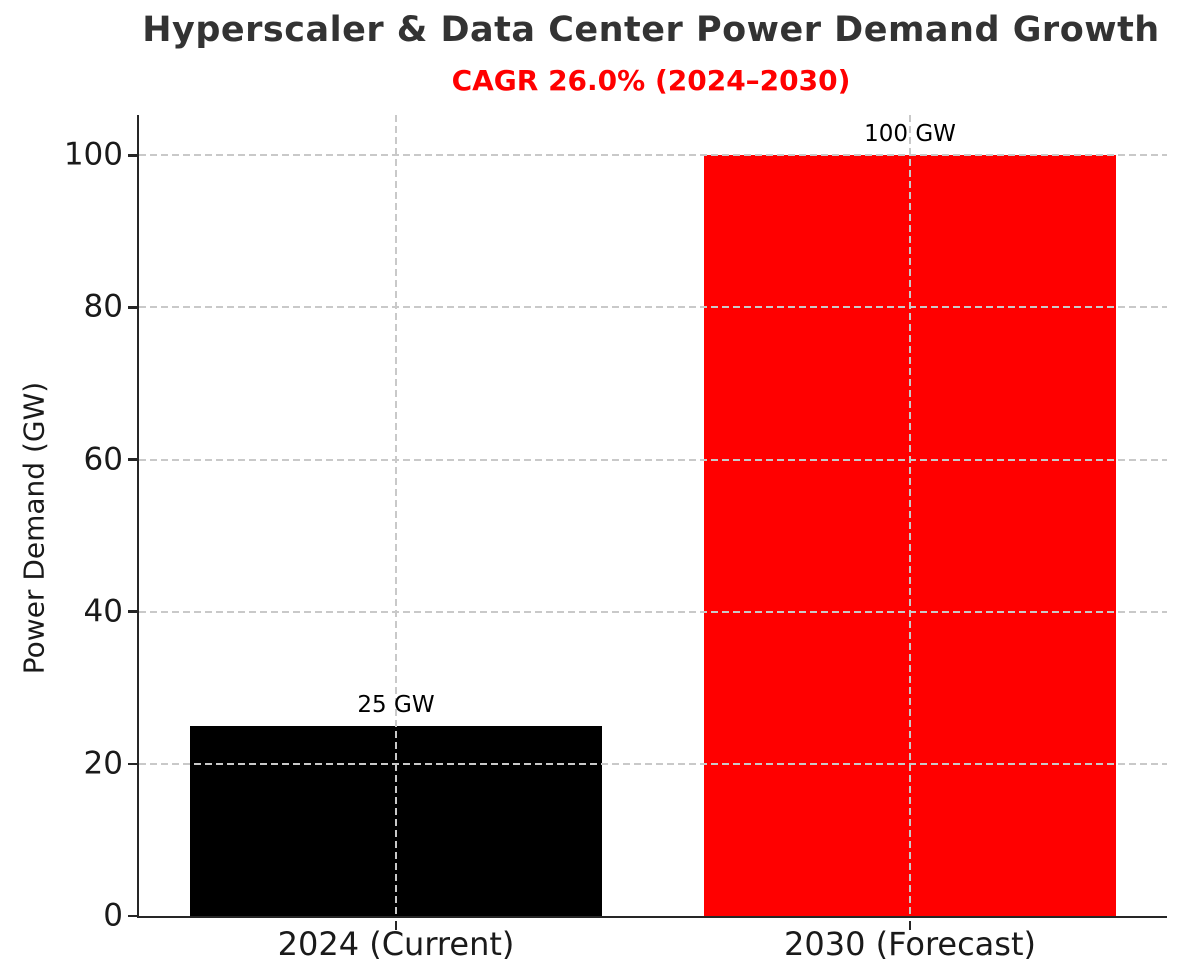 The width and height of the screenshot is (1182, 980). I want to click on y-axis-label: Power Demand (GW), so click(34, 528).